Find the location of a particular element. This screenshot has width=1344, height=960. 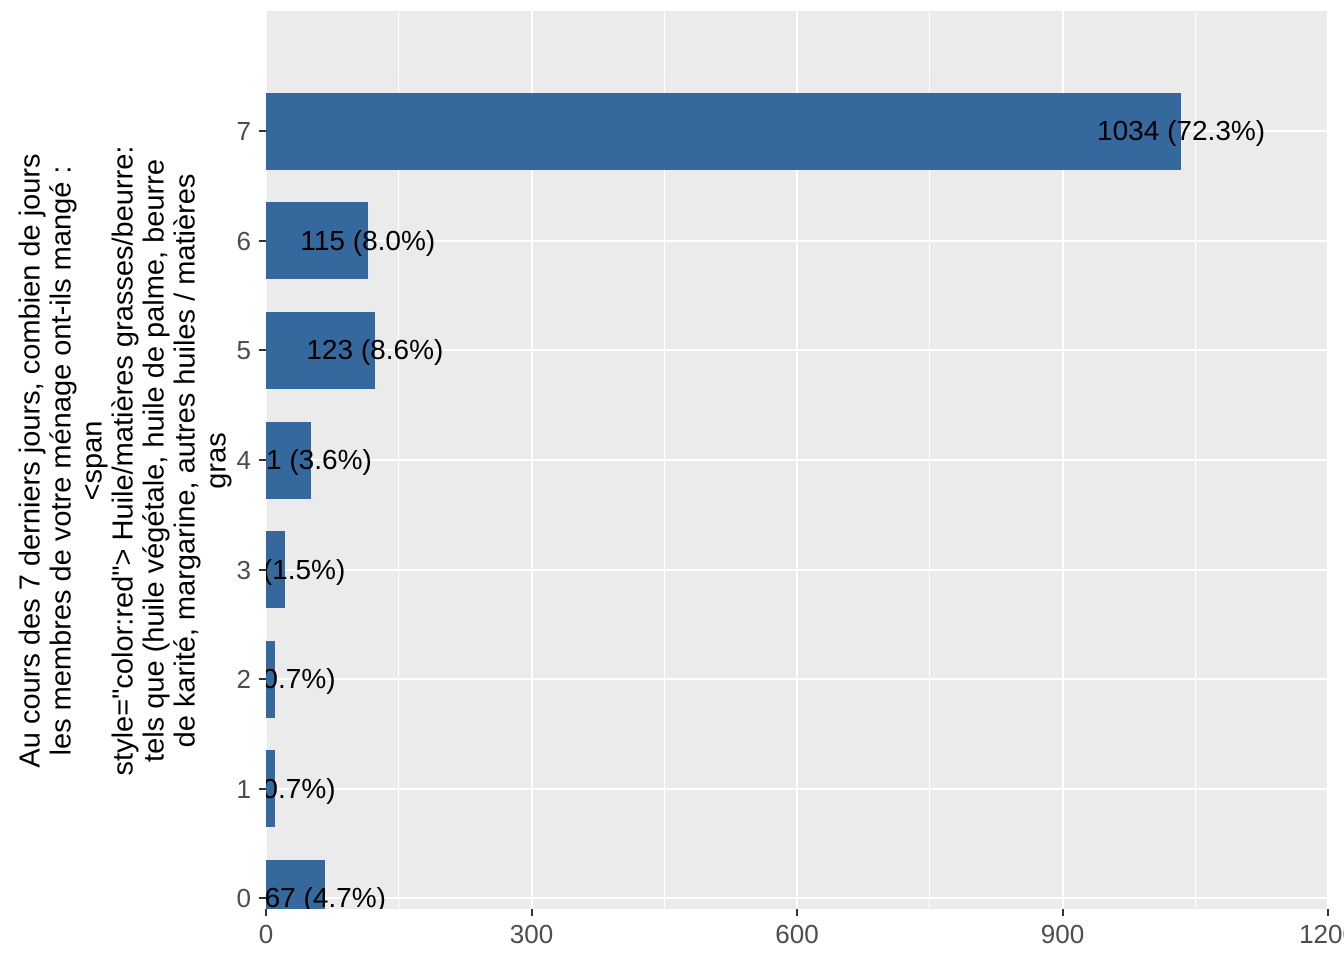

bar-value-label: 67 (4.7%) is located at coordinates (326, 895).